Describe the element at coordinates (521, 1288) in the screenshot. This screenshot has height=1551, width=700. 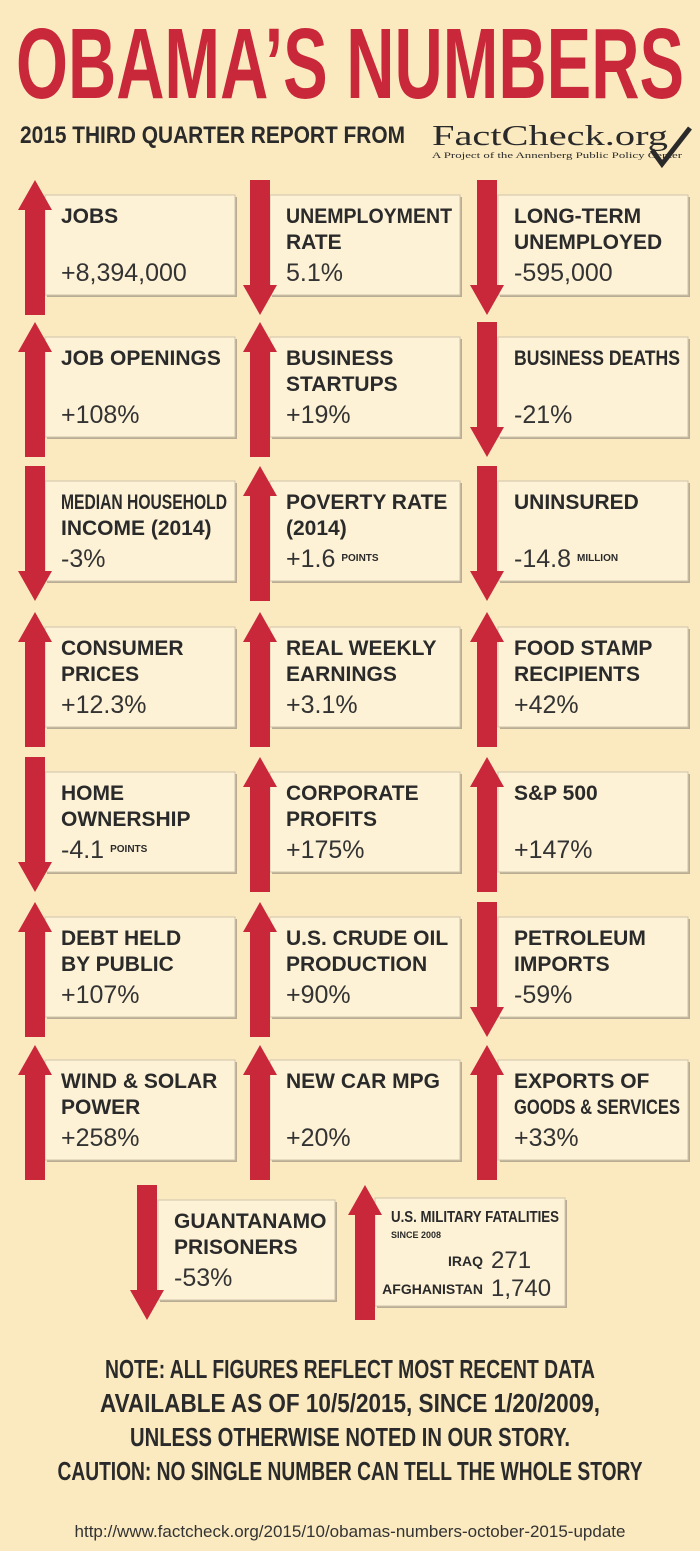
I see `fatalities-value: 1,740` at that location.